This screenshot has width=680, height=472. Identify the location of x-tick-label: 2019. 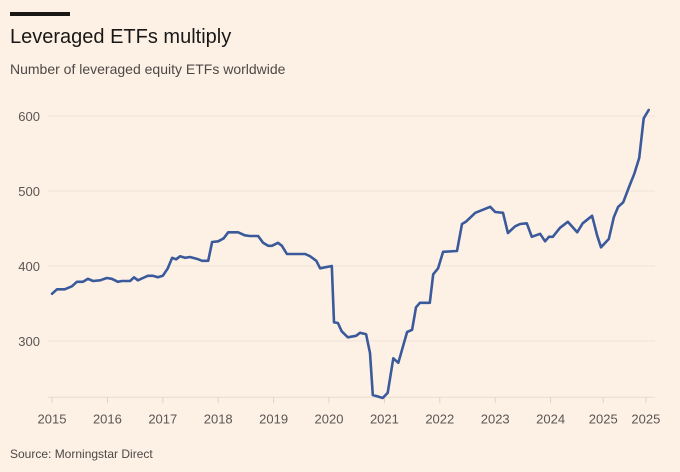
(273, 418).